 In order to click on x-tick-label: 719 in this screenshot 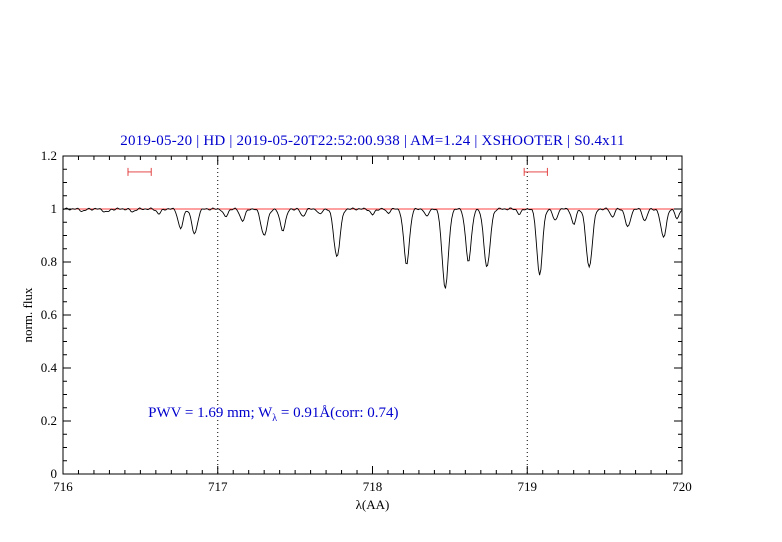, I will do `click(528, 486)`.